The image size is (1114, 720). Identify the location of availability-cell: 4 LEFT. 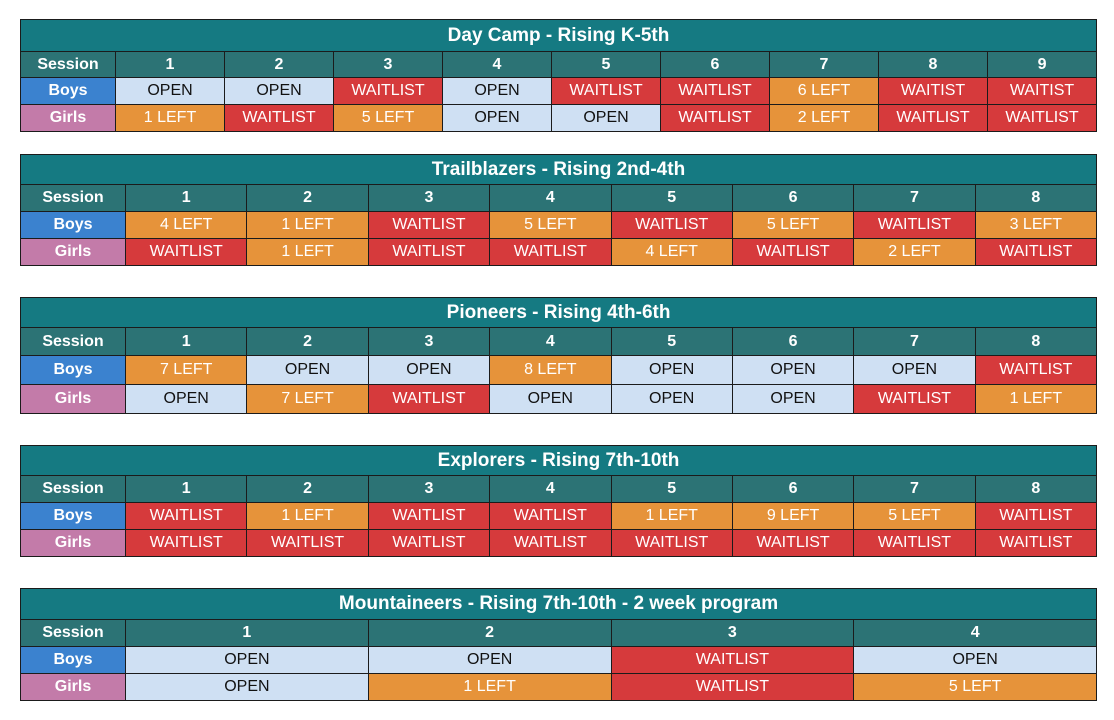
(186, 225).